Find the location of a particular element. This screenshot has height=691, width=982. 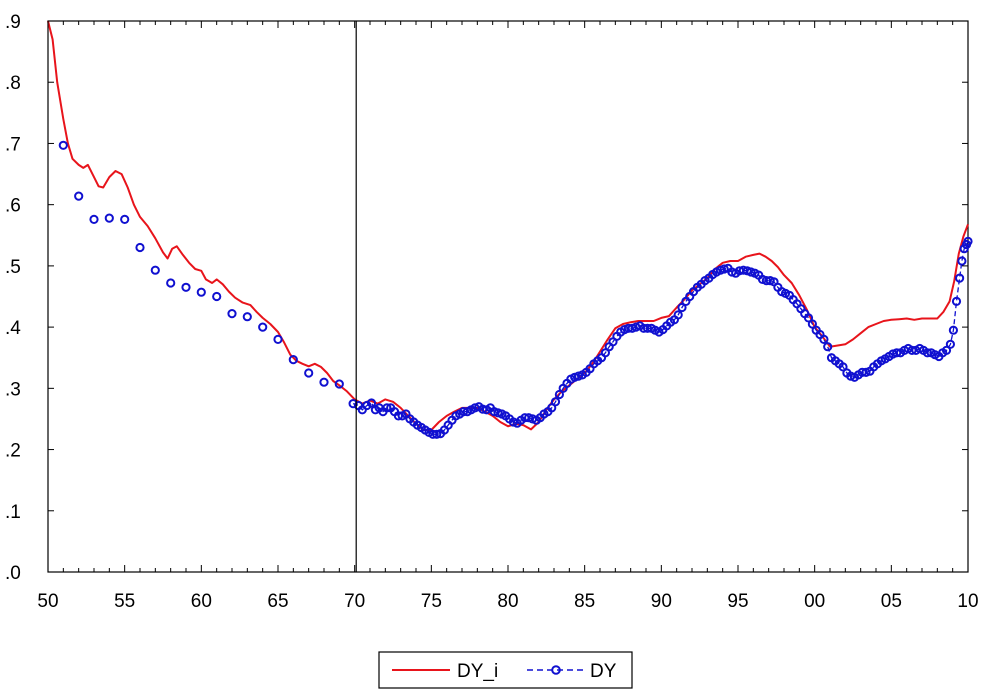

x-tick-label: 50 is located at coordinates (47, 601).